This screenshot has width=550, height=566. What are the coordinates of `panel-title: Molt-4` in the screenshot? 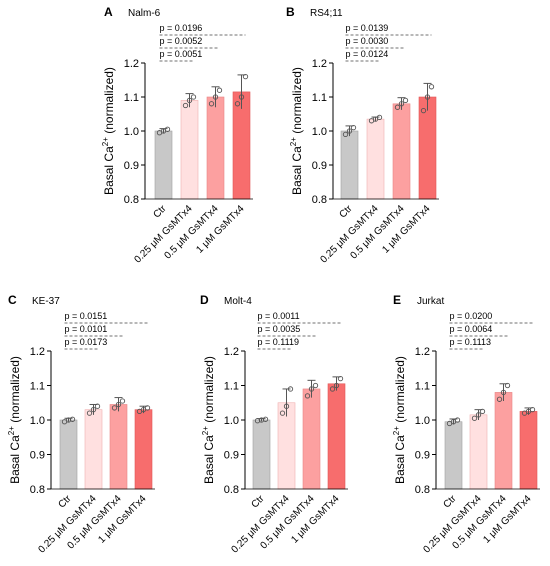 It's located at (238, 301).